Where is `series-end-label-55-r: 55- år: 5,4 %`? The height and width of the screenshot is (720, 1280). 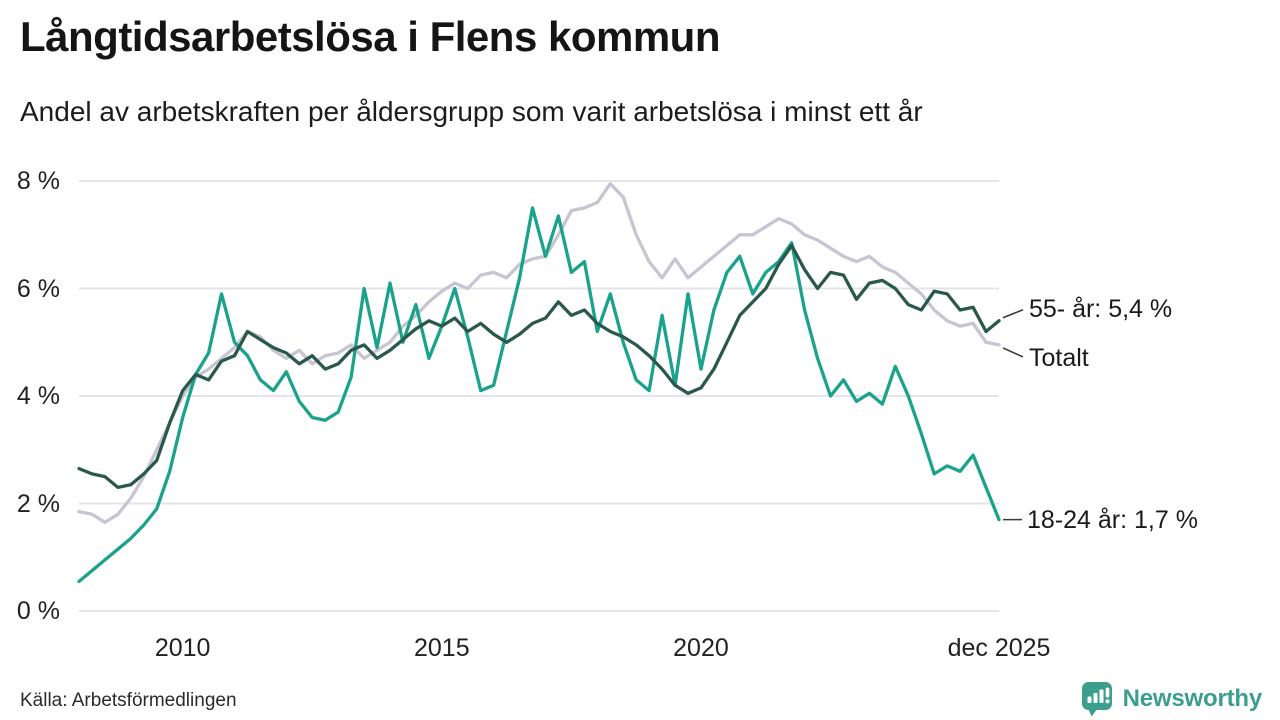 series-end-label-55-r: 55- år: 5,4 % is located at coordinates (1101, 308).